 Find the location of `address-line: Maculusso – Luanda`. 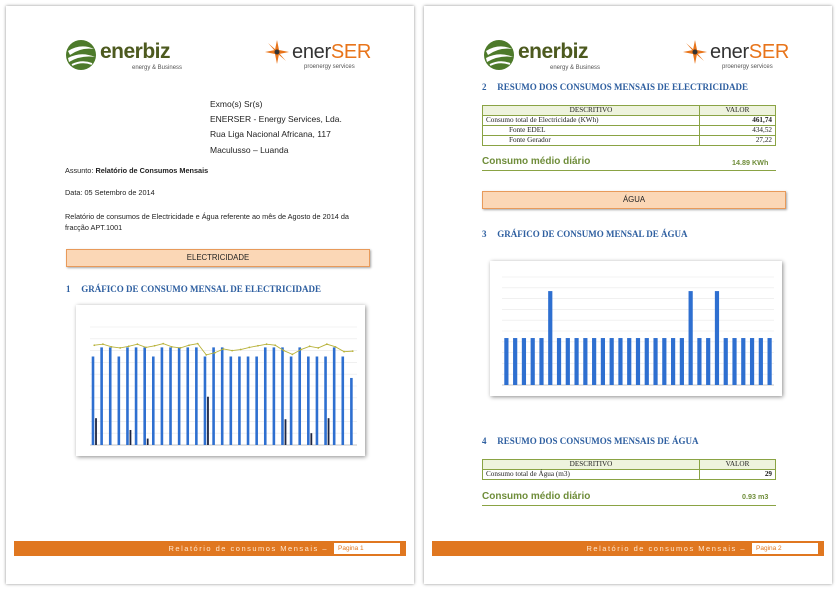

address-line: Maculusso – Luanda is located at coordinates (249, 149).